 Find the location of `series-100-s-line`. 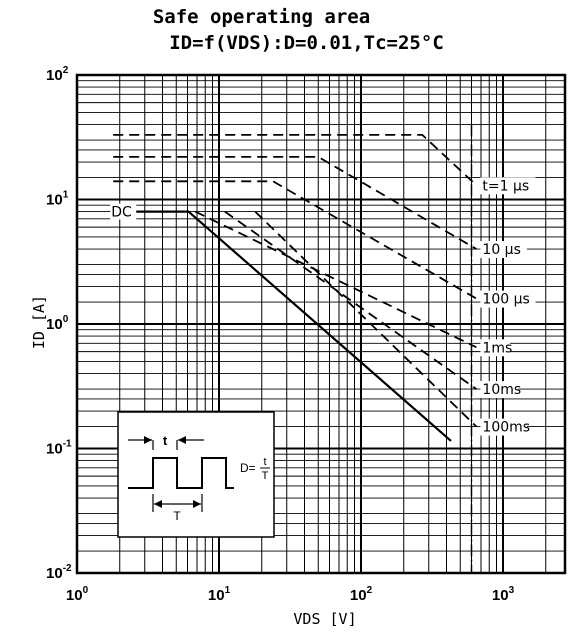

series-100-s-line is located at coordinates (295, 240).